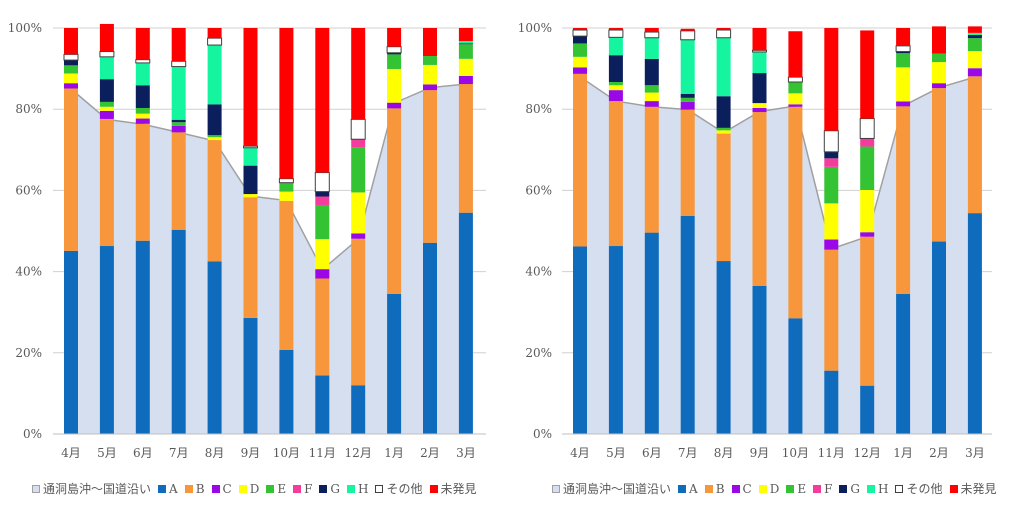  I want to click on bar-segment-C-5月, so click(106, 114).